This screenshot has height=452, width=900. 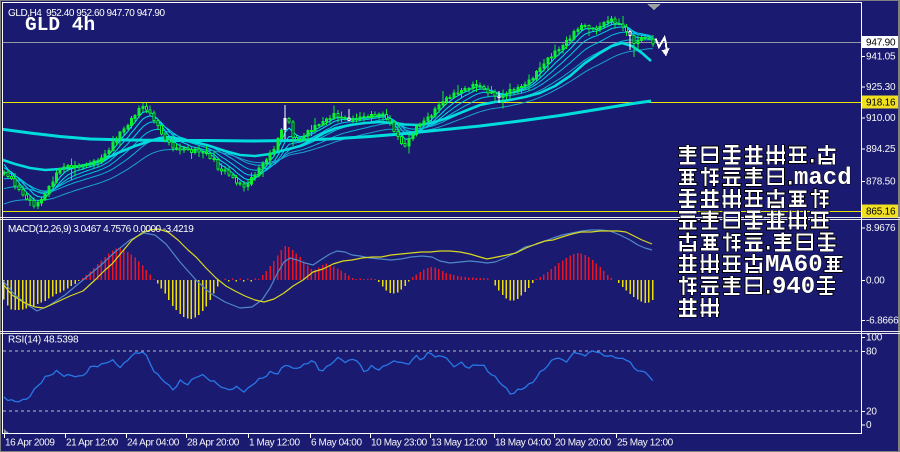 What do you see at coordinates (30, 443) in the screenshot?
I see `svg-text: 16 Apr 2009` at bounding box center [30, 443].